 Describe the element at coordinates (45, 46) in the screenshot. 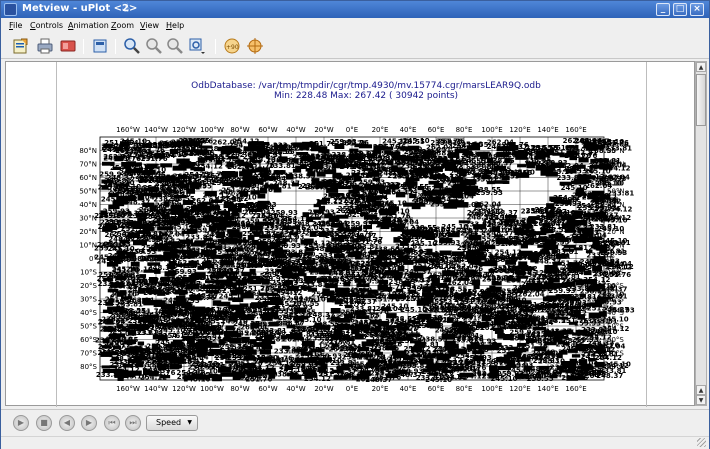

I see `print-icon` at that location.